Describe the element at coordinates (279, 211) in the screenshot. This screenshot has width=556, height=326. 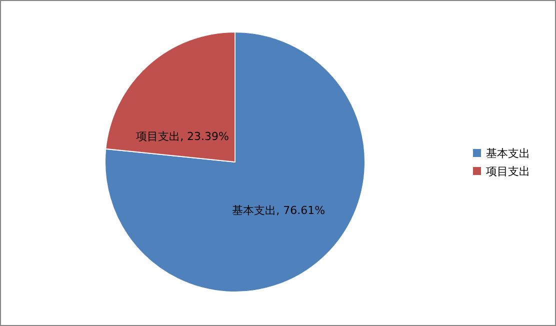
I see `data-label: 基本支出, 76.61%` at that location.